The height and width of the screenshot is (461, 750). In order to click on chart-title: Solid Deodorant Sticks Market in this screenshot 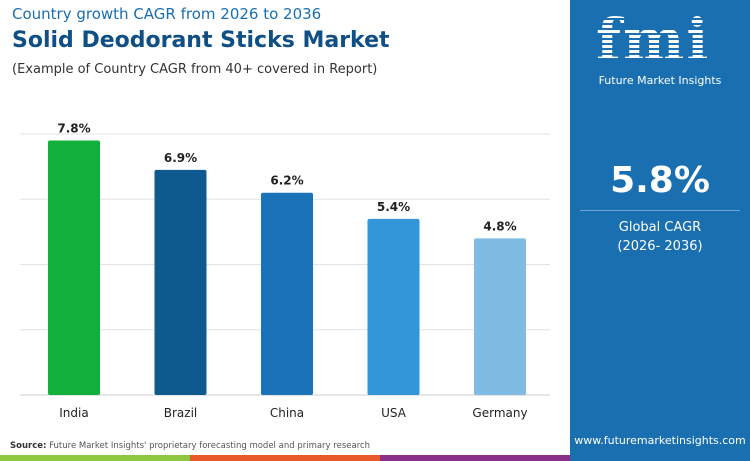, I will do `click(201, 40)`.